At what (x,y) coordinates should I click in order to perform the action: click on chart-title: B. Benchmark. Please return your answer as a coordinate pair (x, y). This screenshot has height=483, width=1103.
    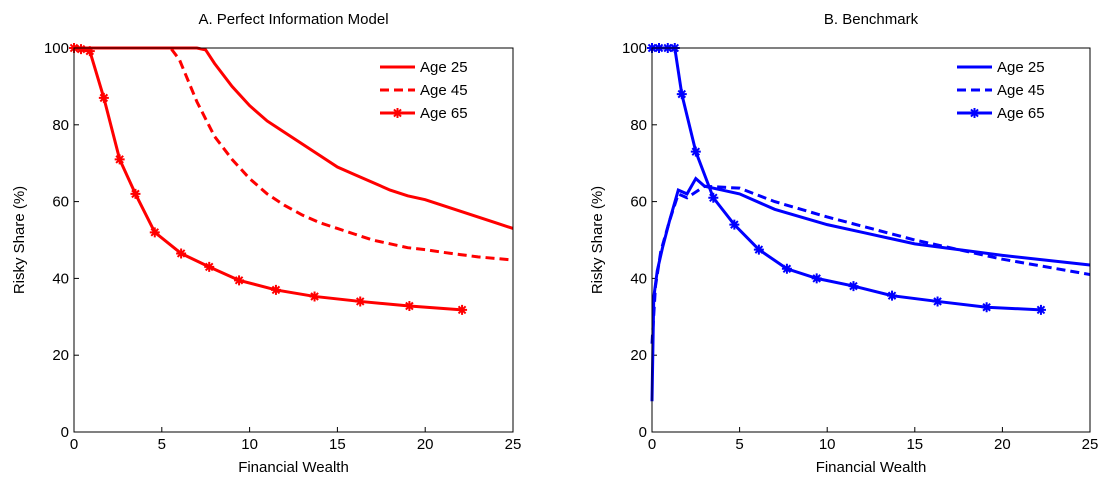
    Looking at the image, I should click on (871, 19).